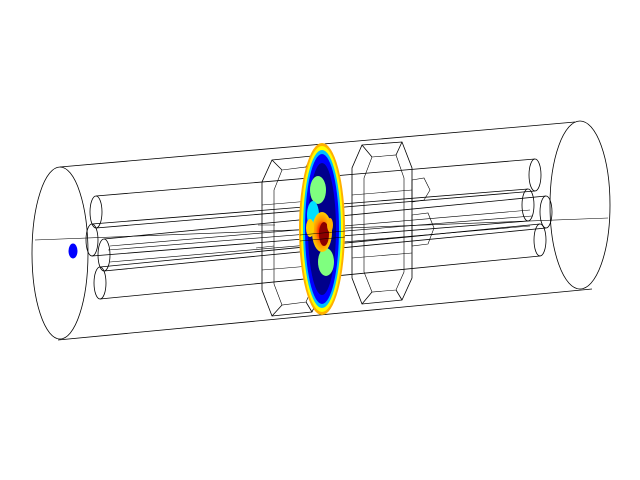 The height and width of the screenshot is (480, 640). I want to click on outer-cylinder-left-cap, so click(60, 253).